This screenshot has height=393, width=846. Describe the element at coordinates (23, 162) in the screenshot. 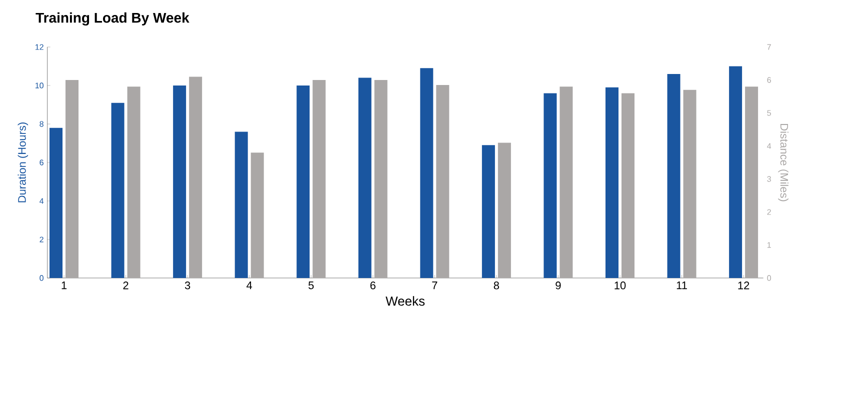

I see `y-axis-title: Duration (Hours)` at that location.